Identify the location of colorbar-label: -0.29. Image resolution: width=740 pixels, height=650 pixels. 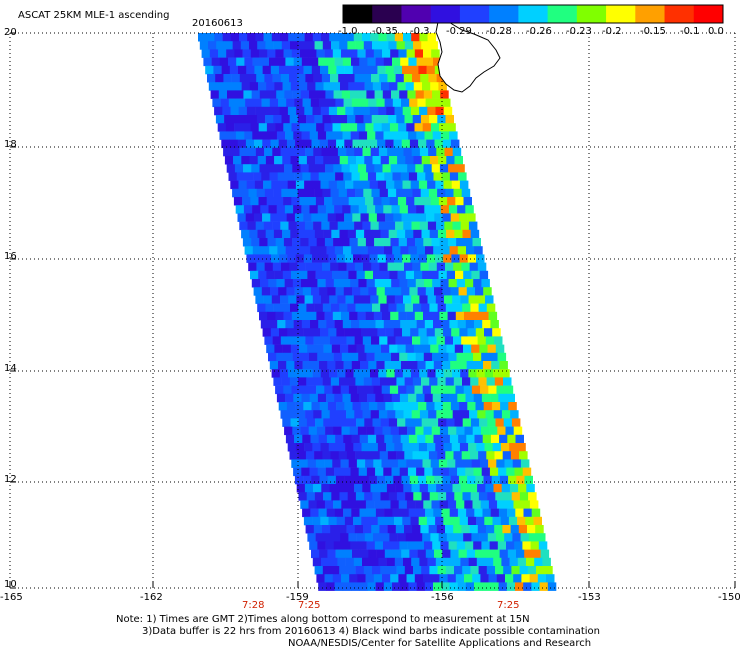
(459, 31).